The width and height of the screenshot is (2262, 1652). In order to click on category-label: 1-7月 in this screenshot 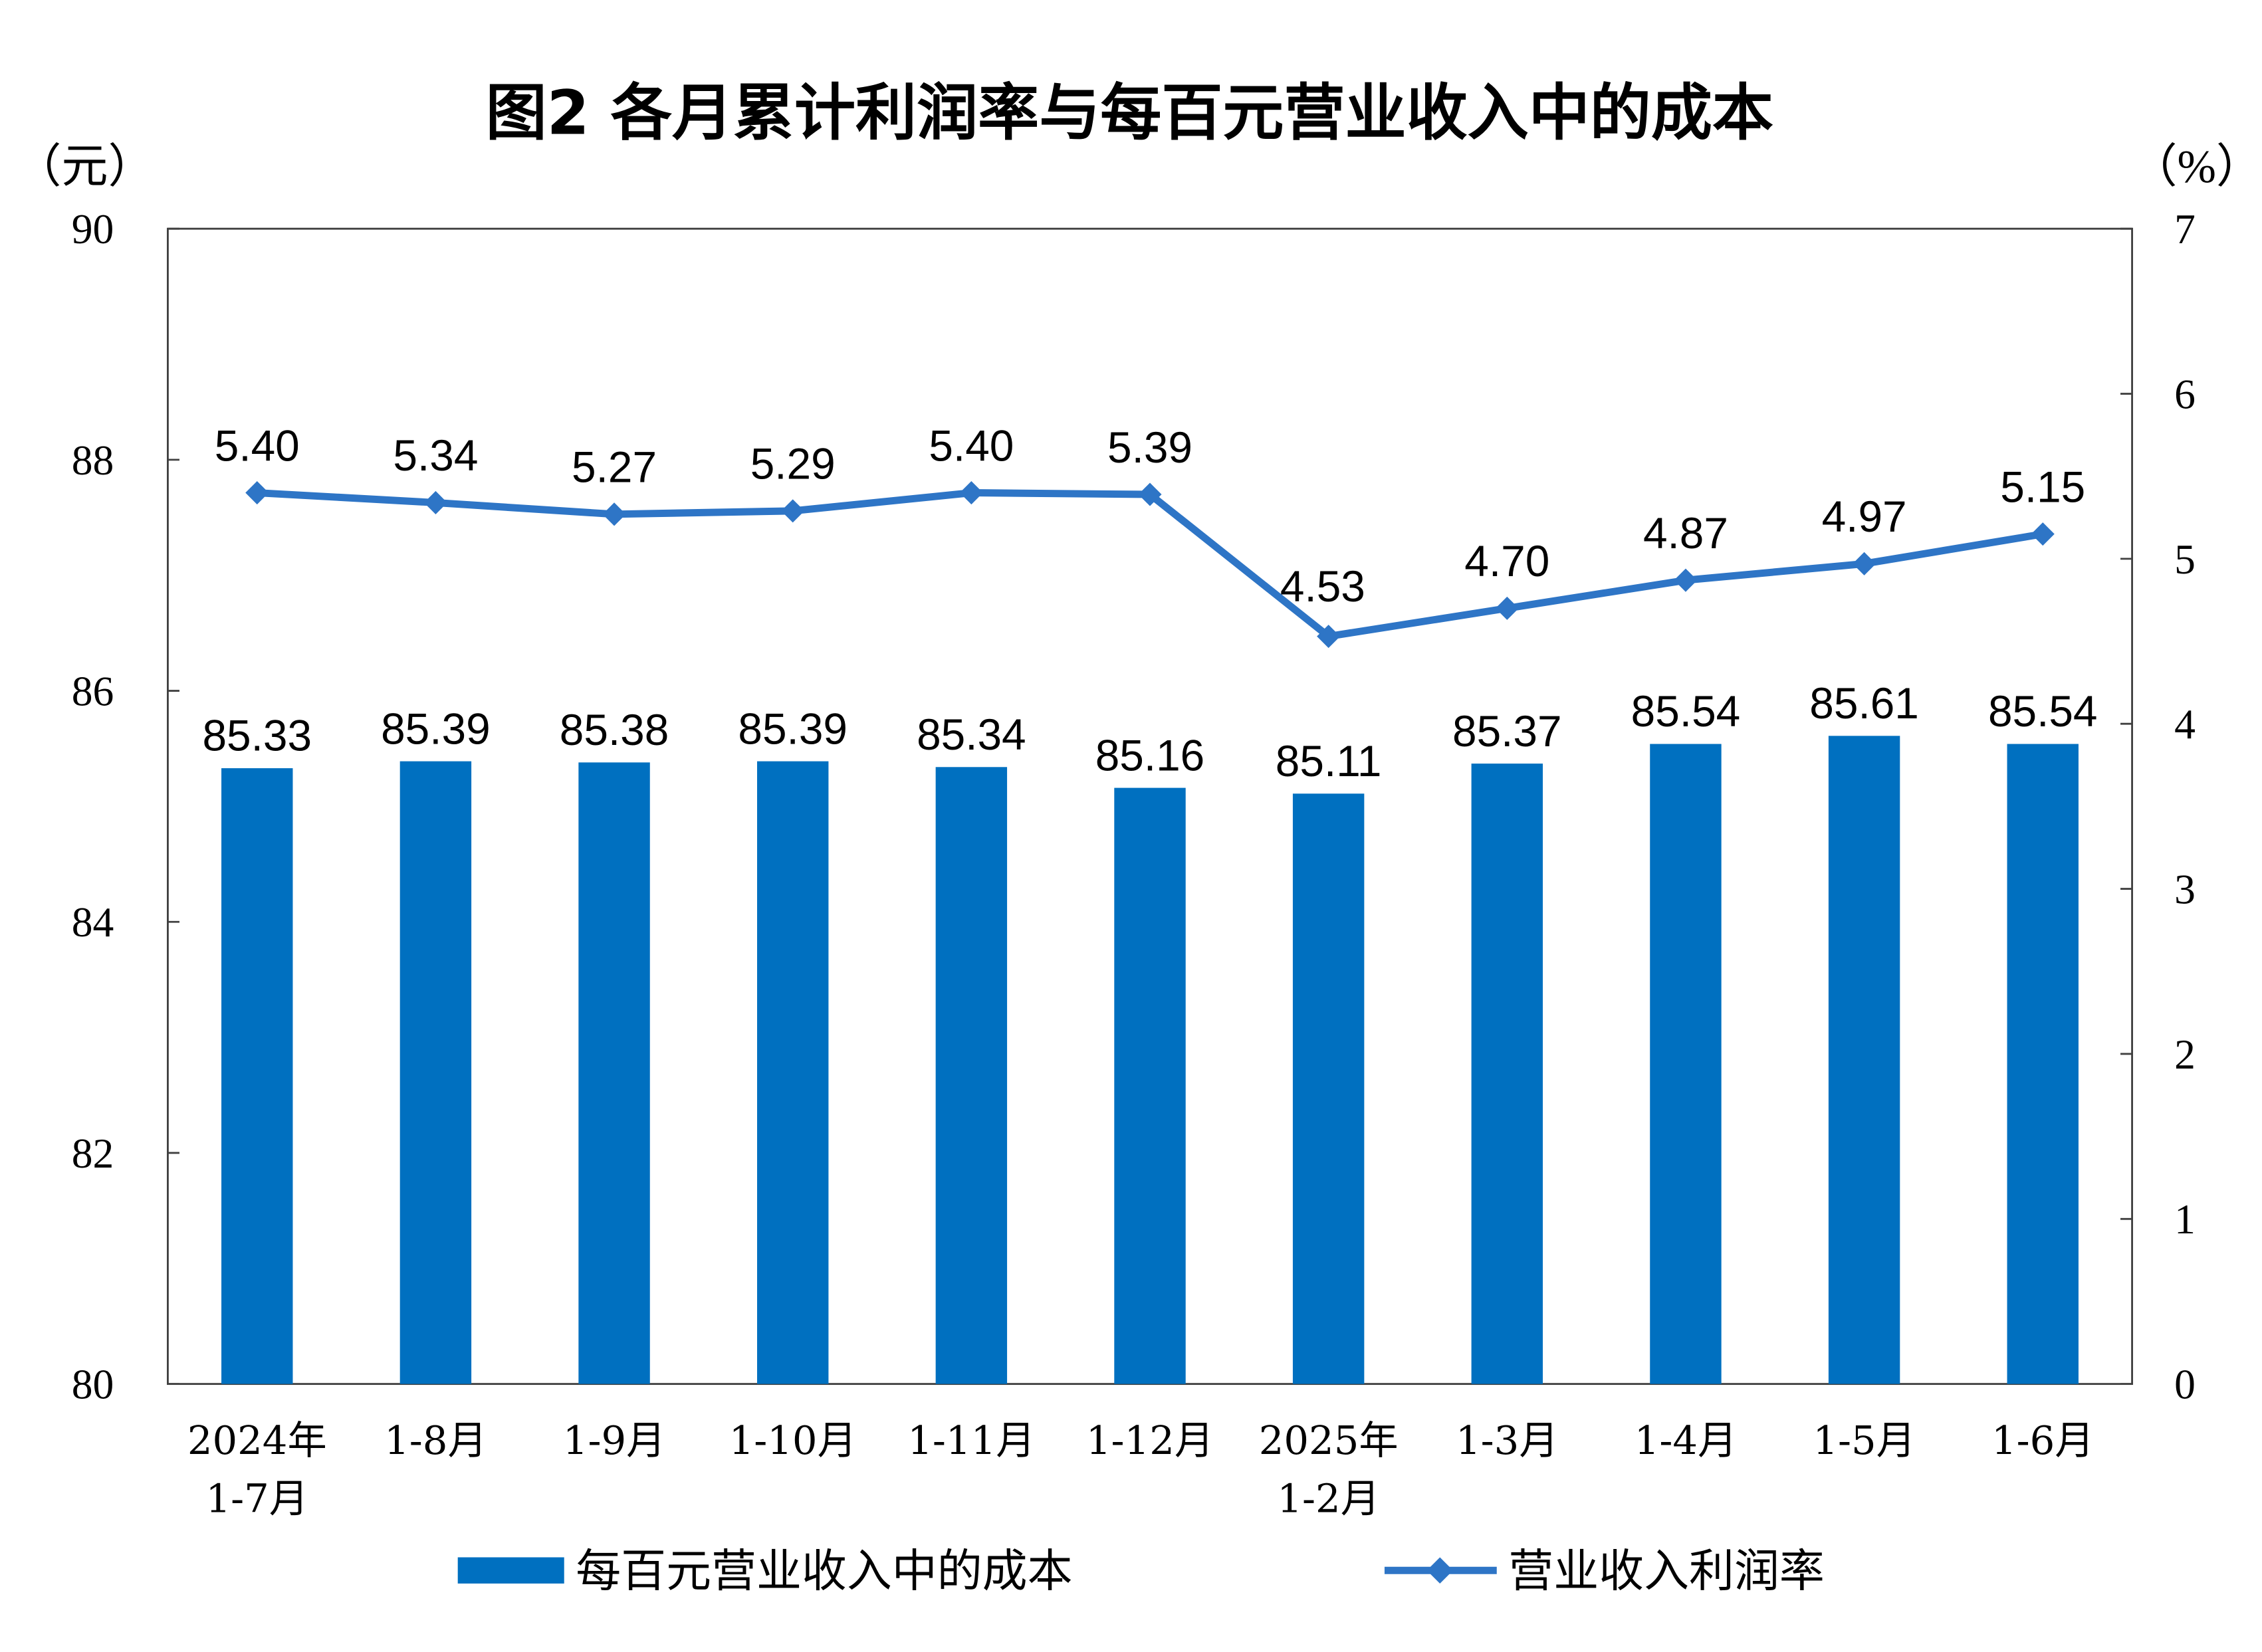, I will do `click(256, 1499)`.